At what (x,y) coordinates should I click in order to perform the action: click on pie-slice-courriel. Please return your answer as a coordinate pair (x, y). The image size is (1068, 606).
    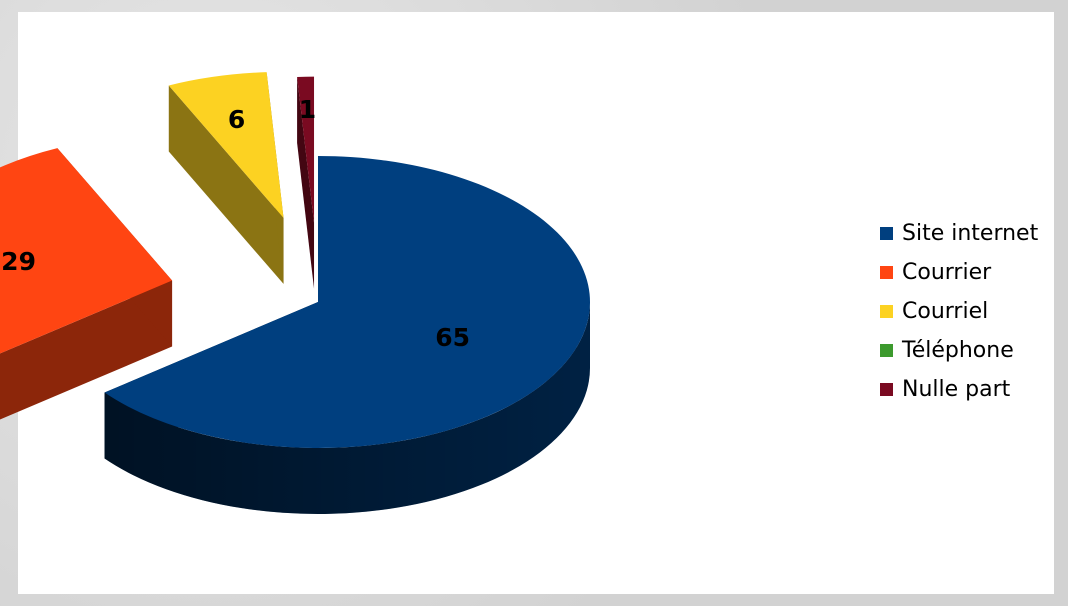
    Looking at the image, I should click on (226, 178).